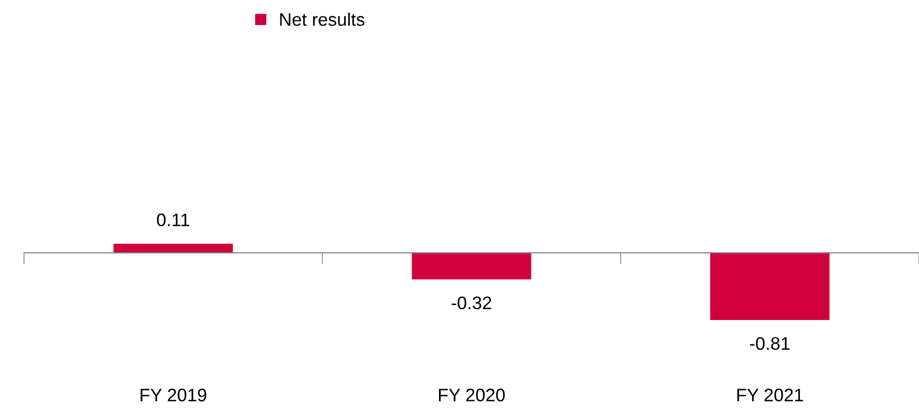 The height and width of the screenshot is (415, 919). Describe the element at coordinates (173, 220) in the screenshot. I see `data-label: 0.11` at that location.